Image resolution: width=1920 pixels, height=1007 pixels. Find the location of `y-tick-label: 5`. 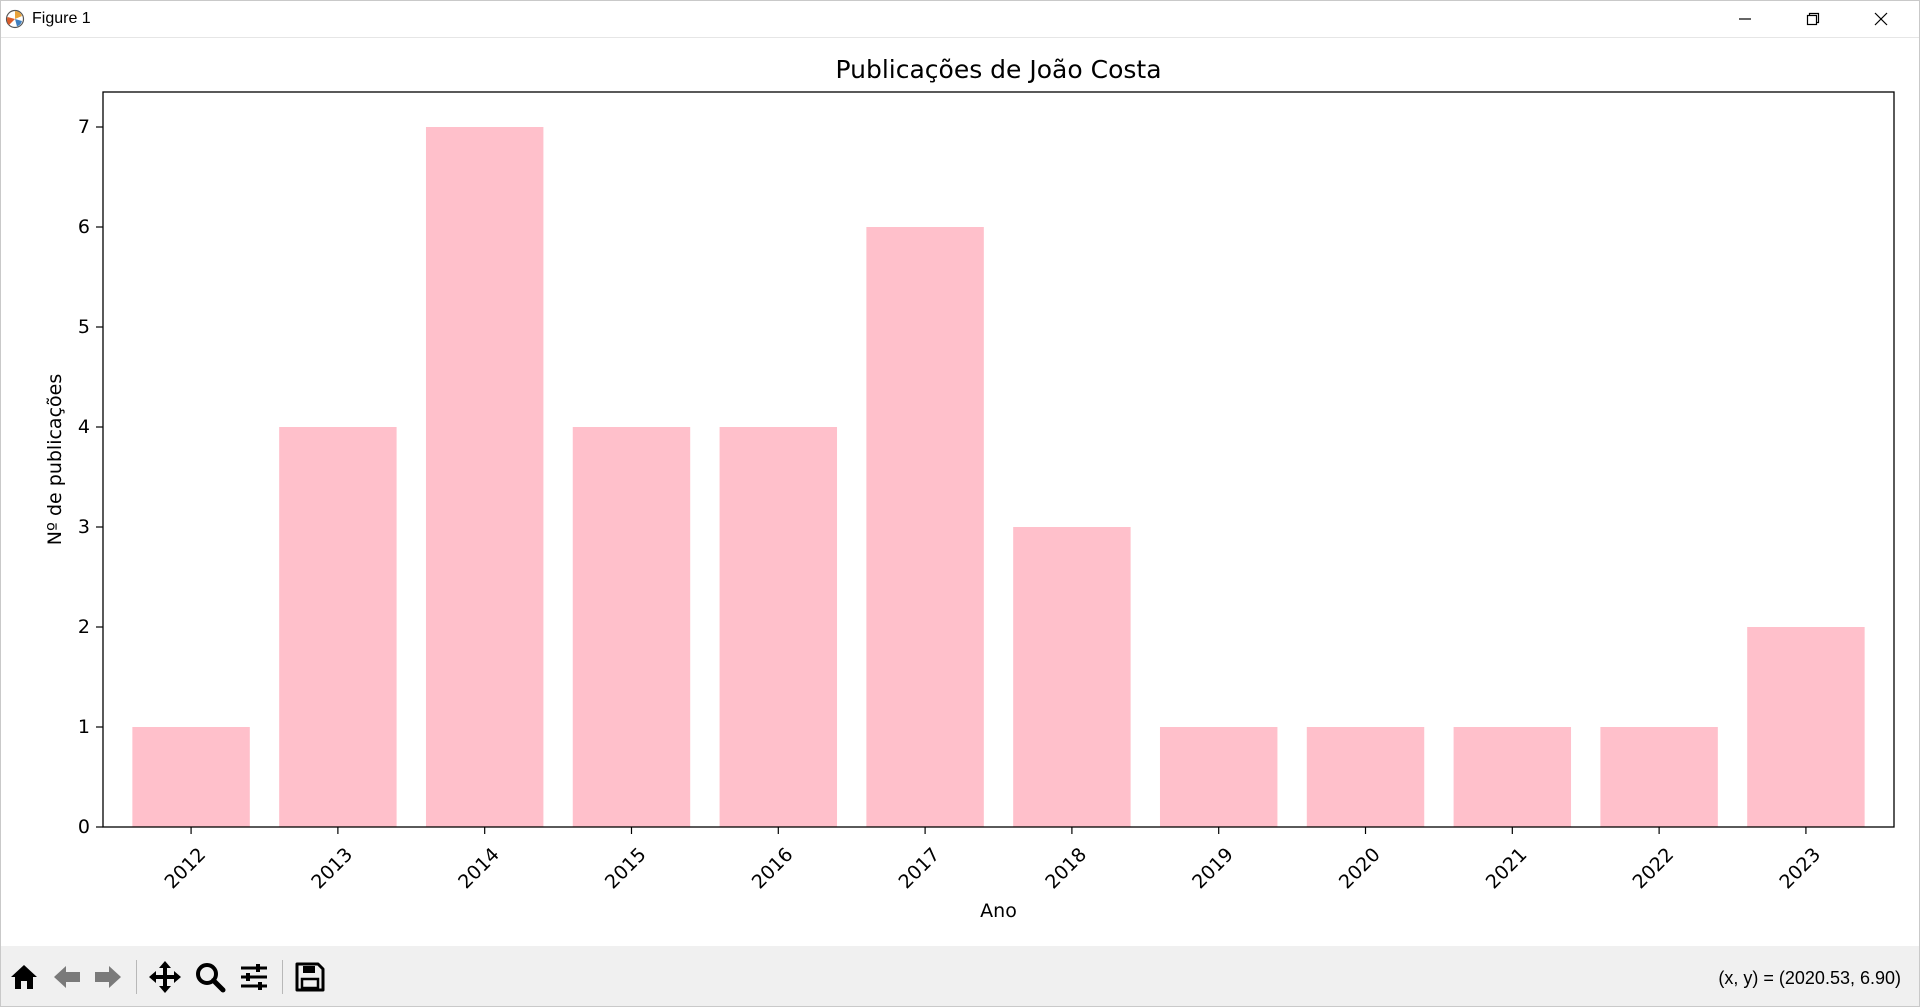

y-tick-label: 5 is located at coordinates (84, 327).